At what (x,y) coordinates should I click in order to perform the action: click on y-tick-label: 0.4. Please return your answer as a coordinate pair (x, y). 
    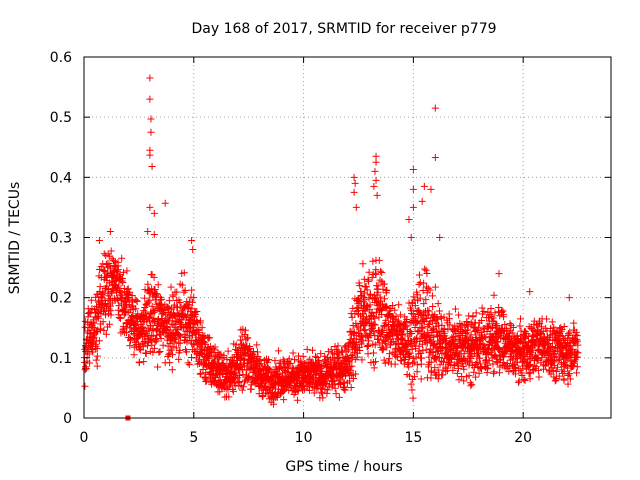
    Looking at the image, I should click on (61, 178).